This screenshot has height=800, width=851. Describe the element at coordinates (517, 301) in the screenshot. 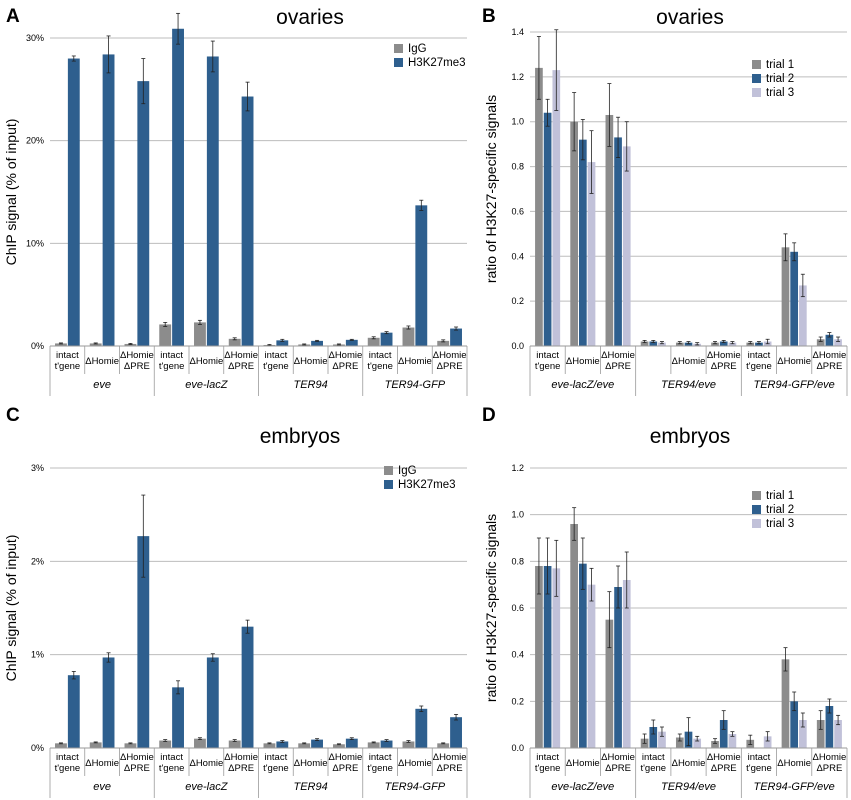

I see `y-tick-label: 0.2` at that location.